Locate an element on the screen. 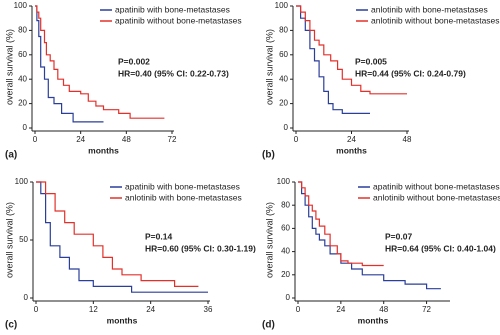  annotation: P=0.002 is located at coordinates (134, 61).